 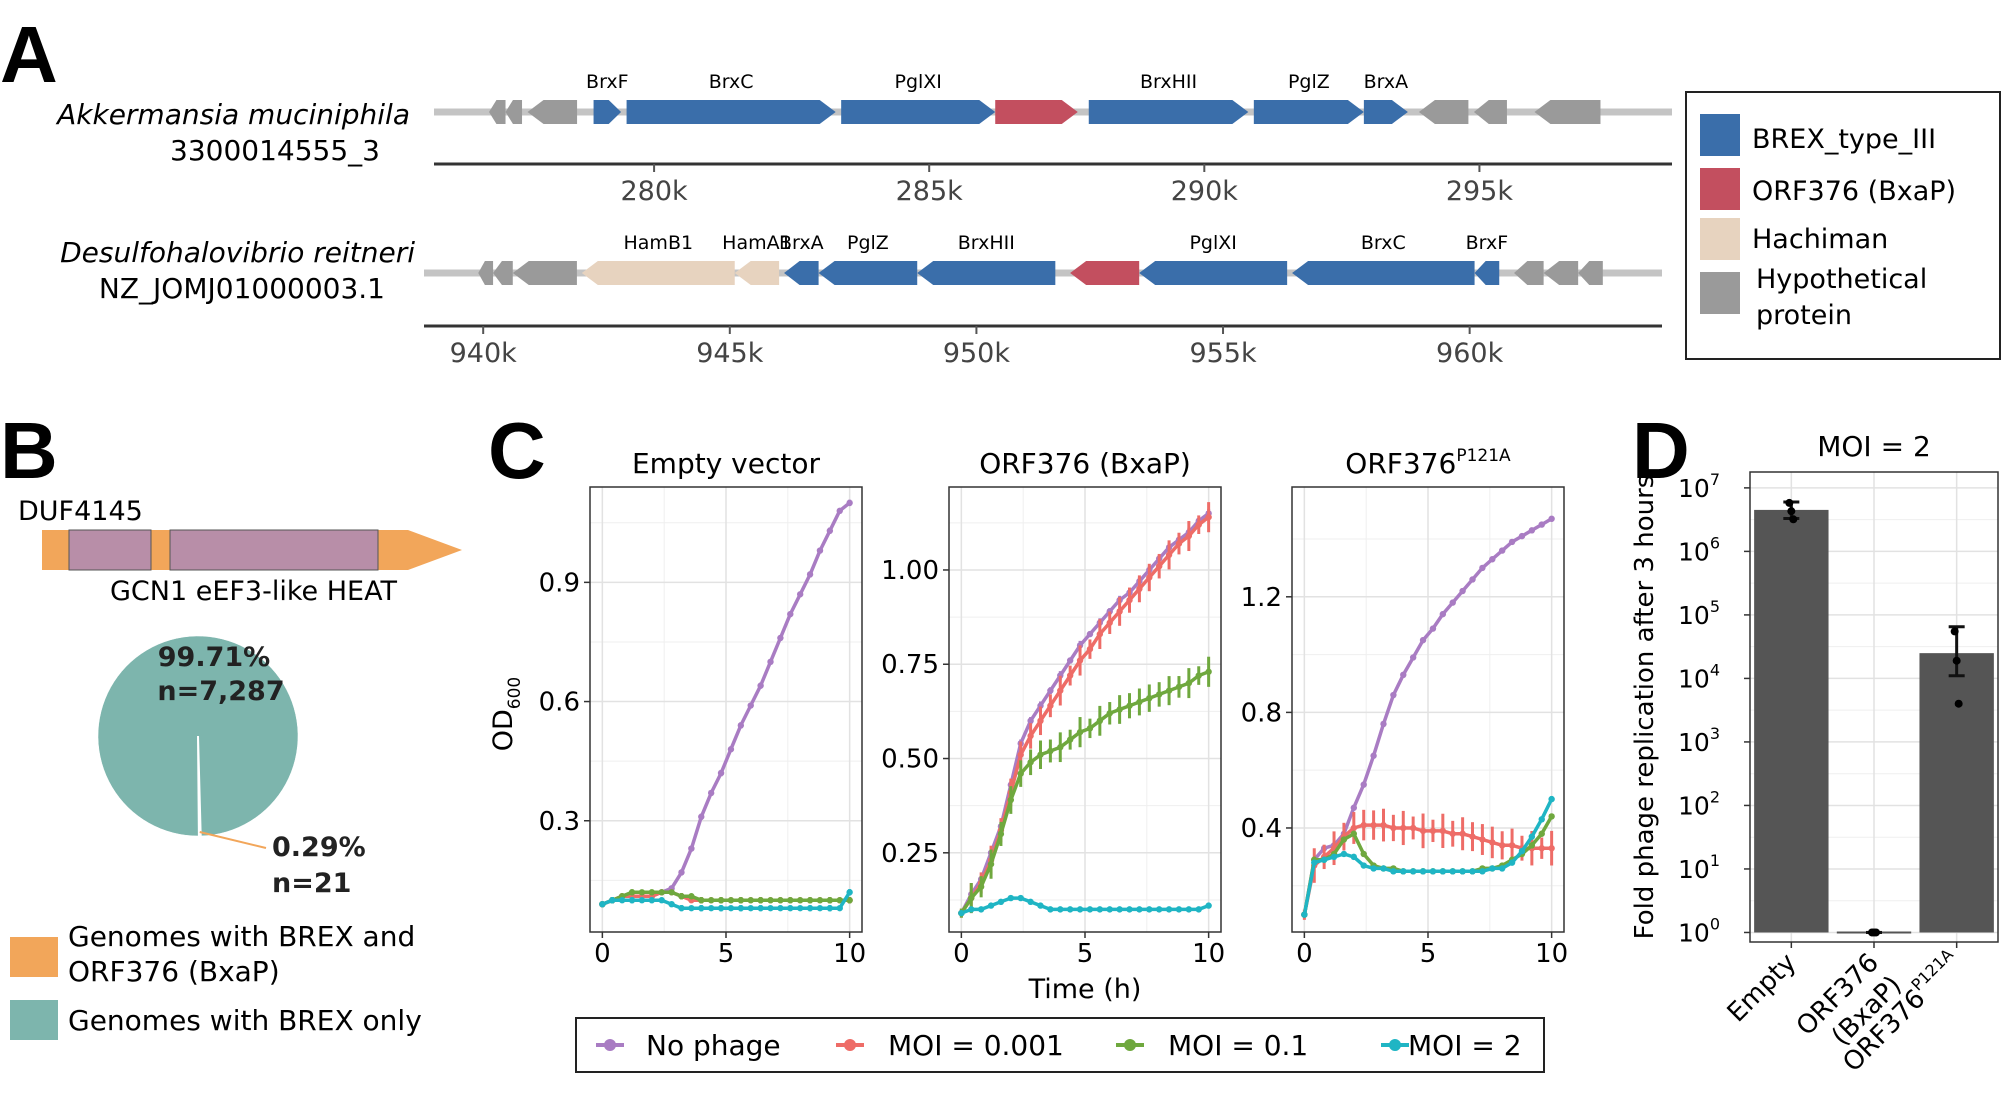 What do you see at coordinates (1428, 954) in the screenshot?
I see `x-tick-label: 5` at bounding box center [1428, 954].